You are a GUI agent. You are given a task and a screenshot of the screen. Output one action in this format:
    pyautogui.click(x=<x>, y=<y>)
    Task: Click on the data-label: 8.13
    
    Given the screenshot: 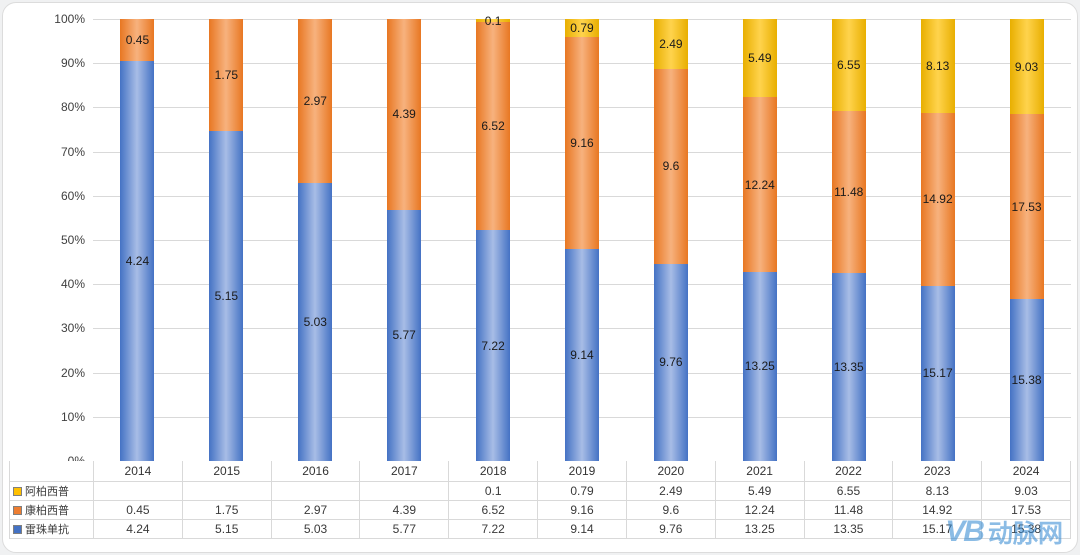 What is the action you would take?
    pyautogui.click(x=937, y=66)
    